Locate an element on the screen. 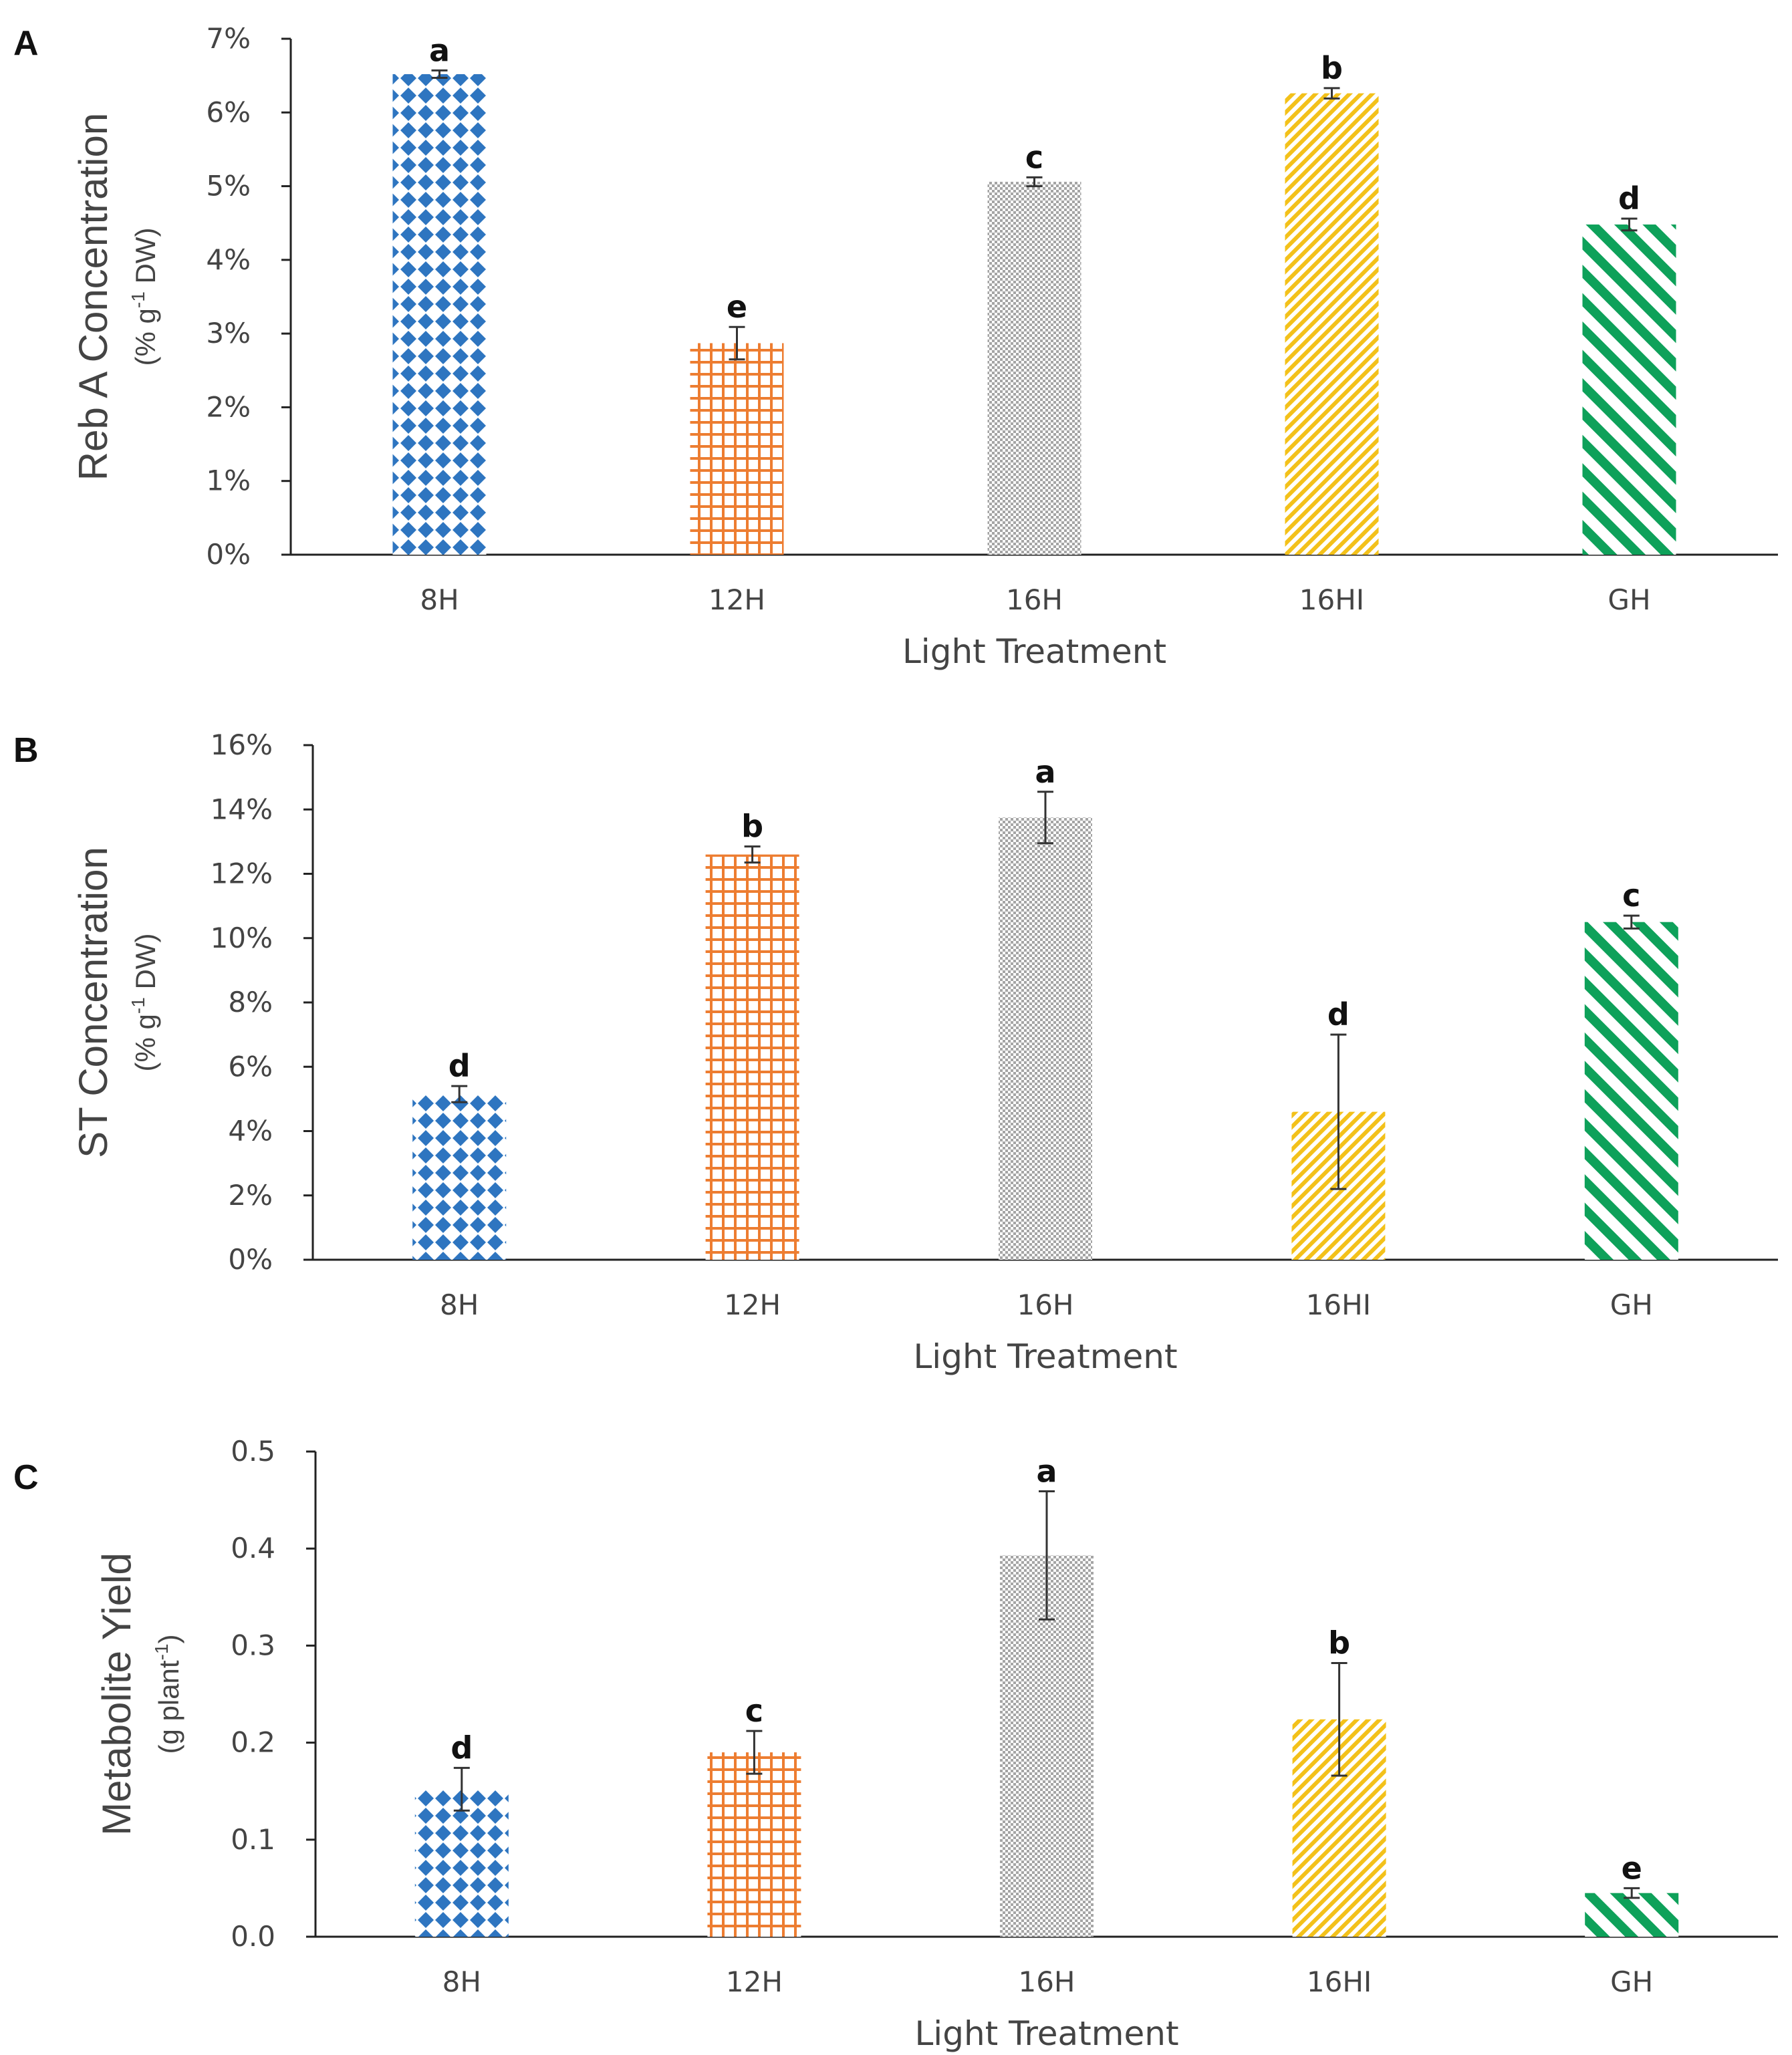 The height and width of the screenshot is (2055, 1792). y-tick-label: 0.4 is located at coordinates (253, 1548).